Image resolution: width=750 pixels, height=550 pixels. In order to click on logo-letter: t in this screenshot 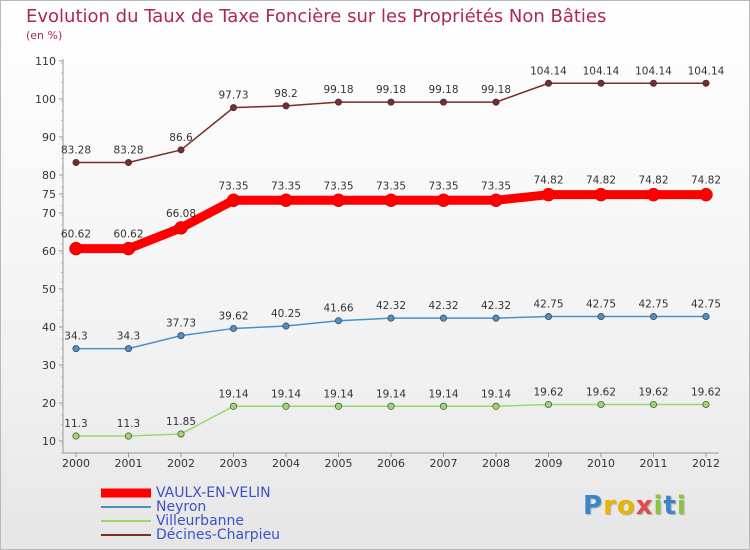, I will do `click(670, 506)`.